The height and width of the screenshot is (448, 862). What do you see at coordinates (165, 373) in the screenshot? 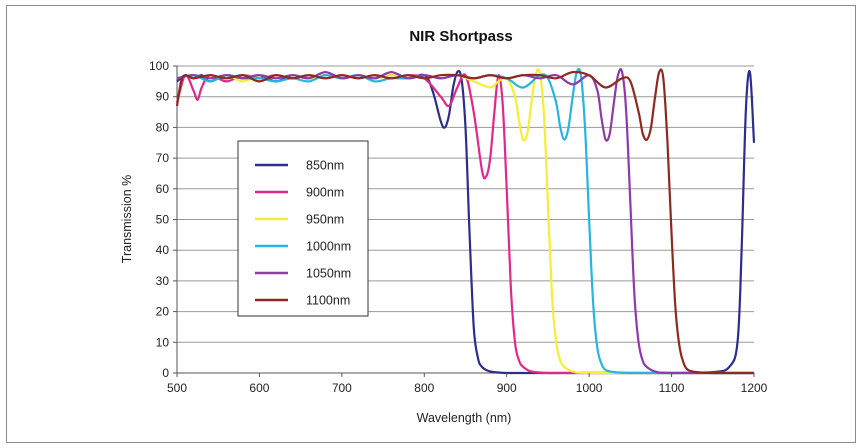
I see `y-tick-label-0: 0` at bounding box center [165, 373].